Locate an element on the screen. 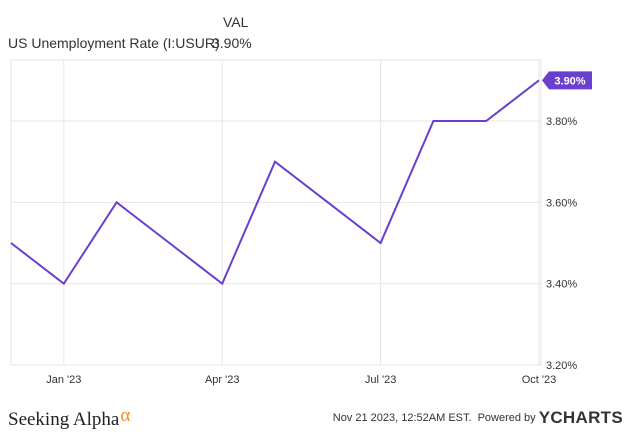 The image size is (635, 435). legend-column-header: VAL is located at coordinates (236, 22).